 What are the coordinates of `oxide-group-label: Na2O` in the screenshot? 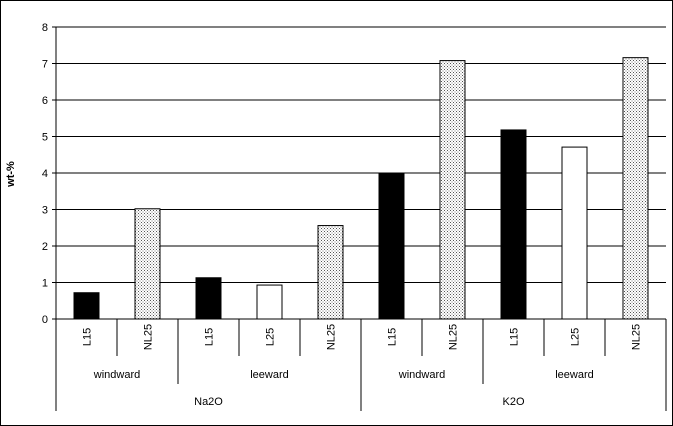 It's located at (208, 402).